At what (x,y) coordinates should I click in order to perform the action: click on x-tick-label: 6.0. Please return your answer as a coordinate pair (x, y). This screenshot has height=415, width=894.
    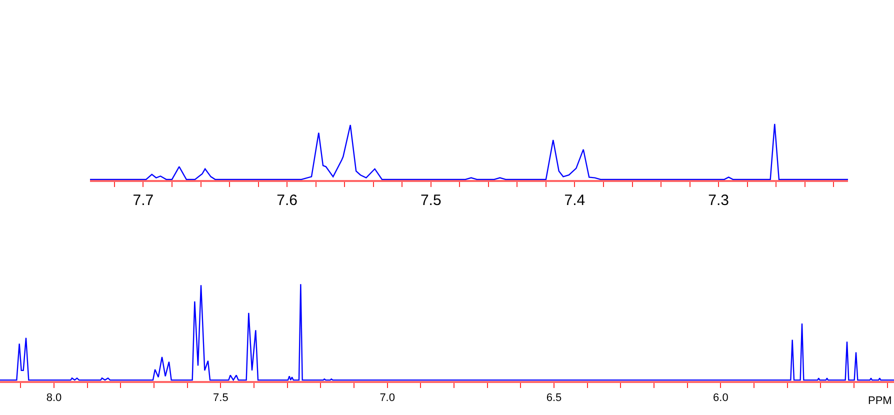
    Looking at the image, I should click on (720, 398).